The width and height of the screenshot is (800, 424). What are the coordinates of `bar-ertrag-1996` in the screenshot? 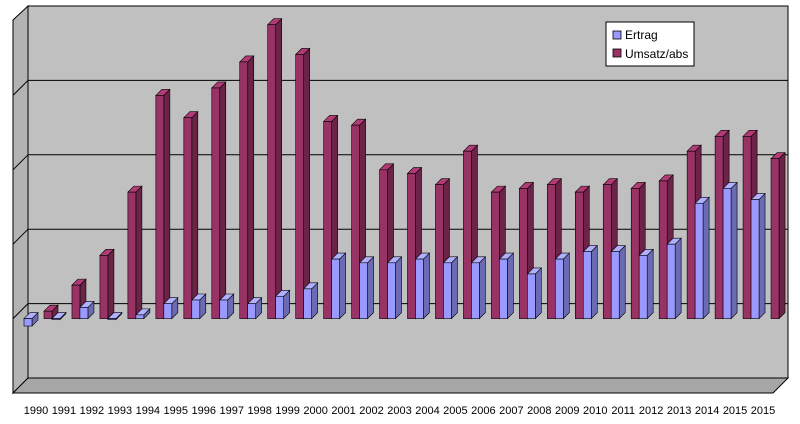 It's located at (199, 306).